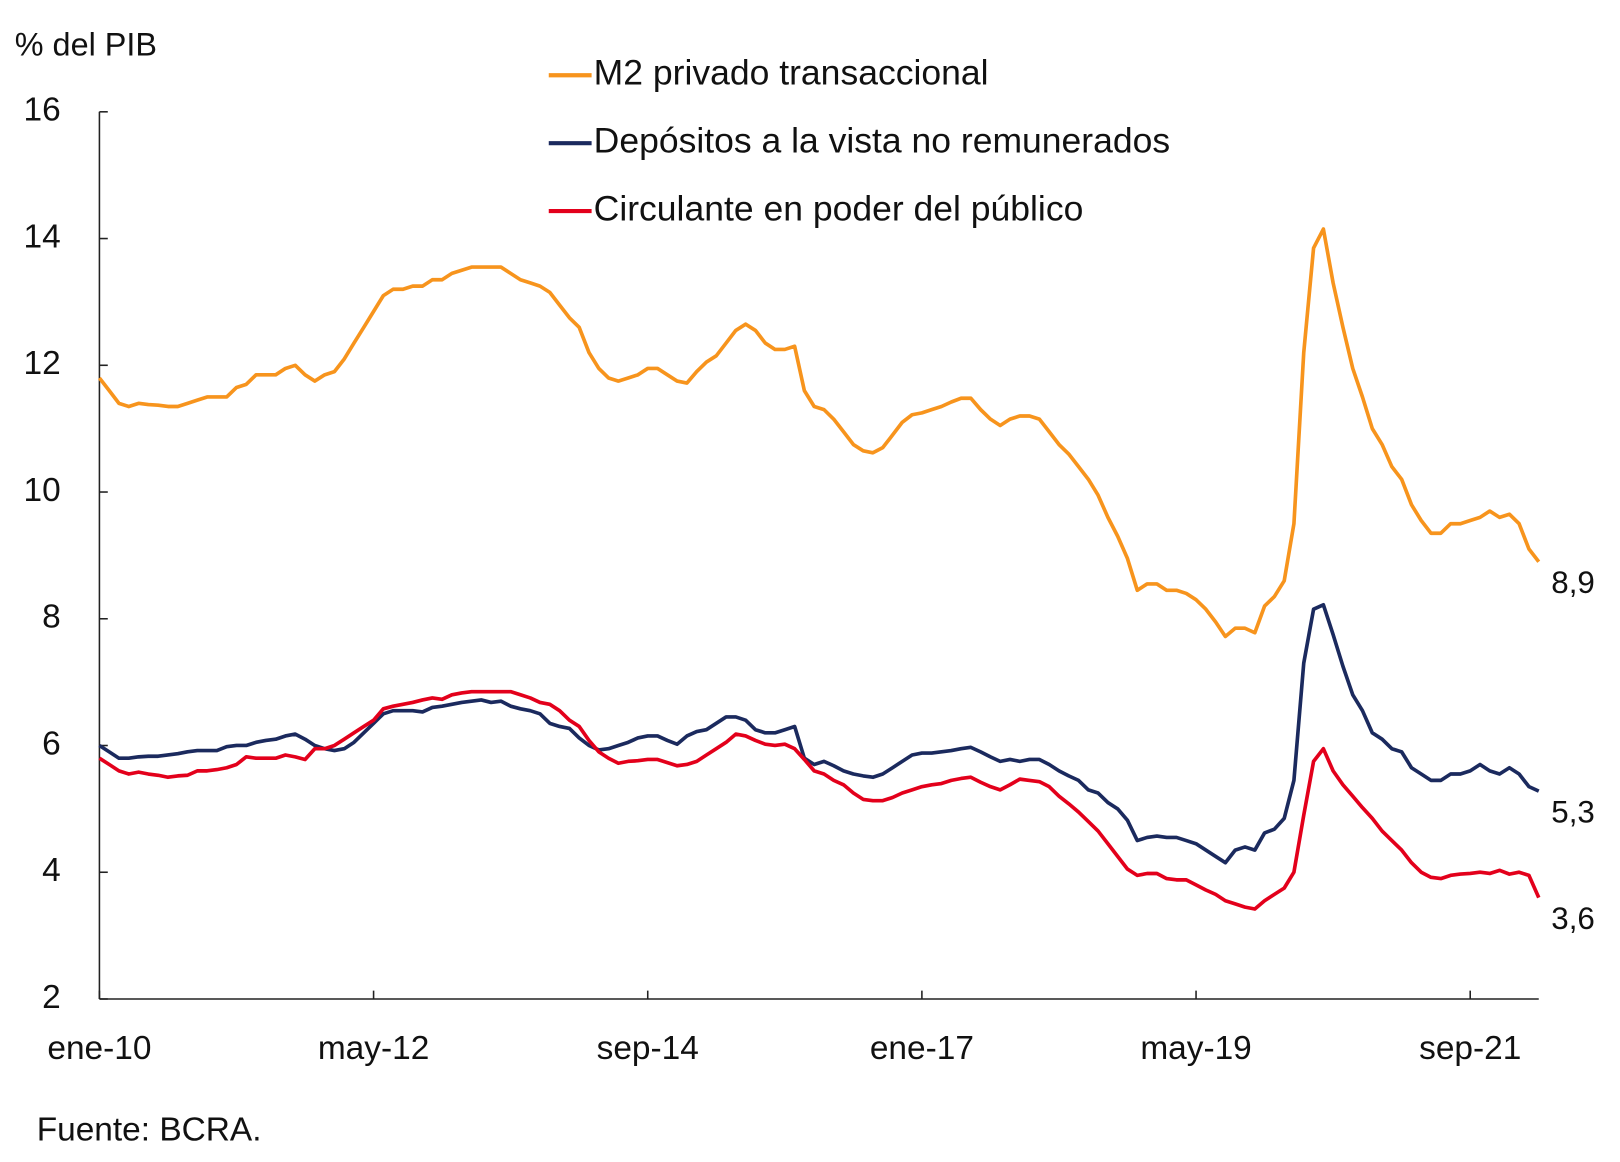  I want to click on y-tick-label: 12, so click(42, 363).